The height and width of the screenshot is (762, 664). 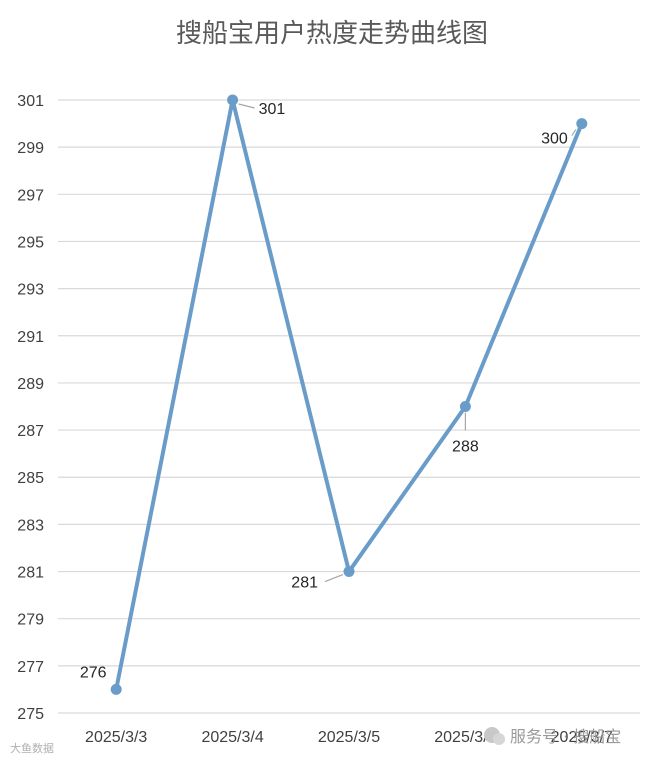 I want to click on x-tick-label: 2025/3/7, so click(x=582, y=737).